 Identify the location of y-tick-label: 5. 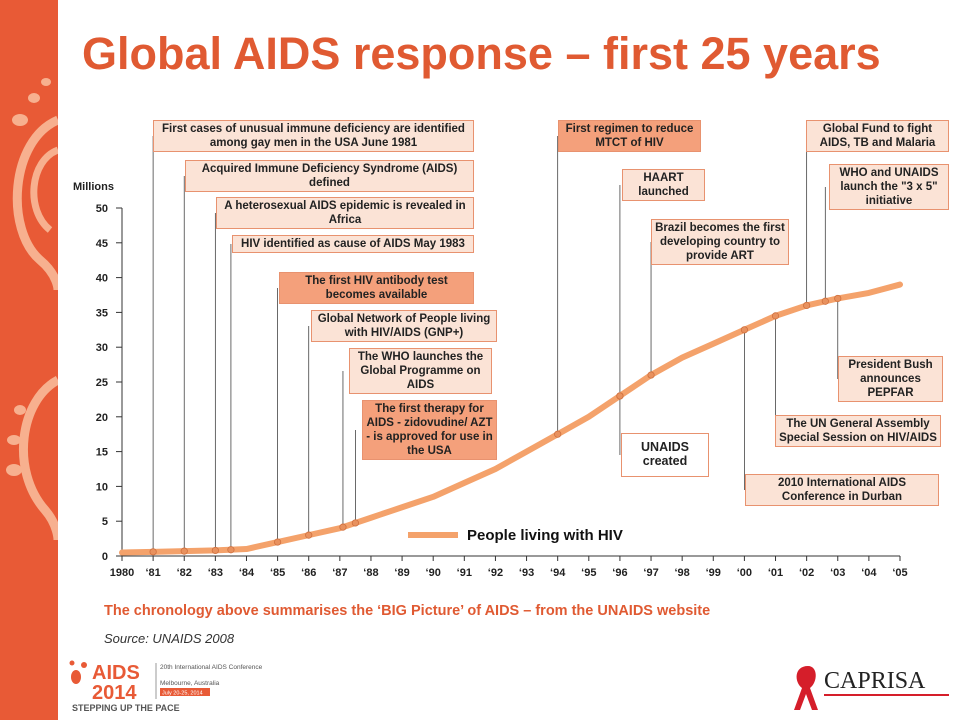
(105, 522).